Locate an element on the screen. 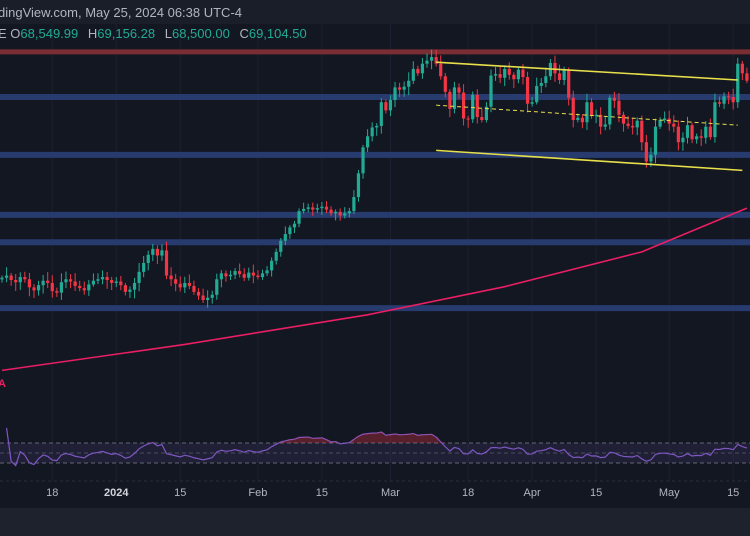  x-tick-label: 18 is located at coordinates (468, 493).